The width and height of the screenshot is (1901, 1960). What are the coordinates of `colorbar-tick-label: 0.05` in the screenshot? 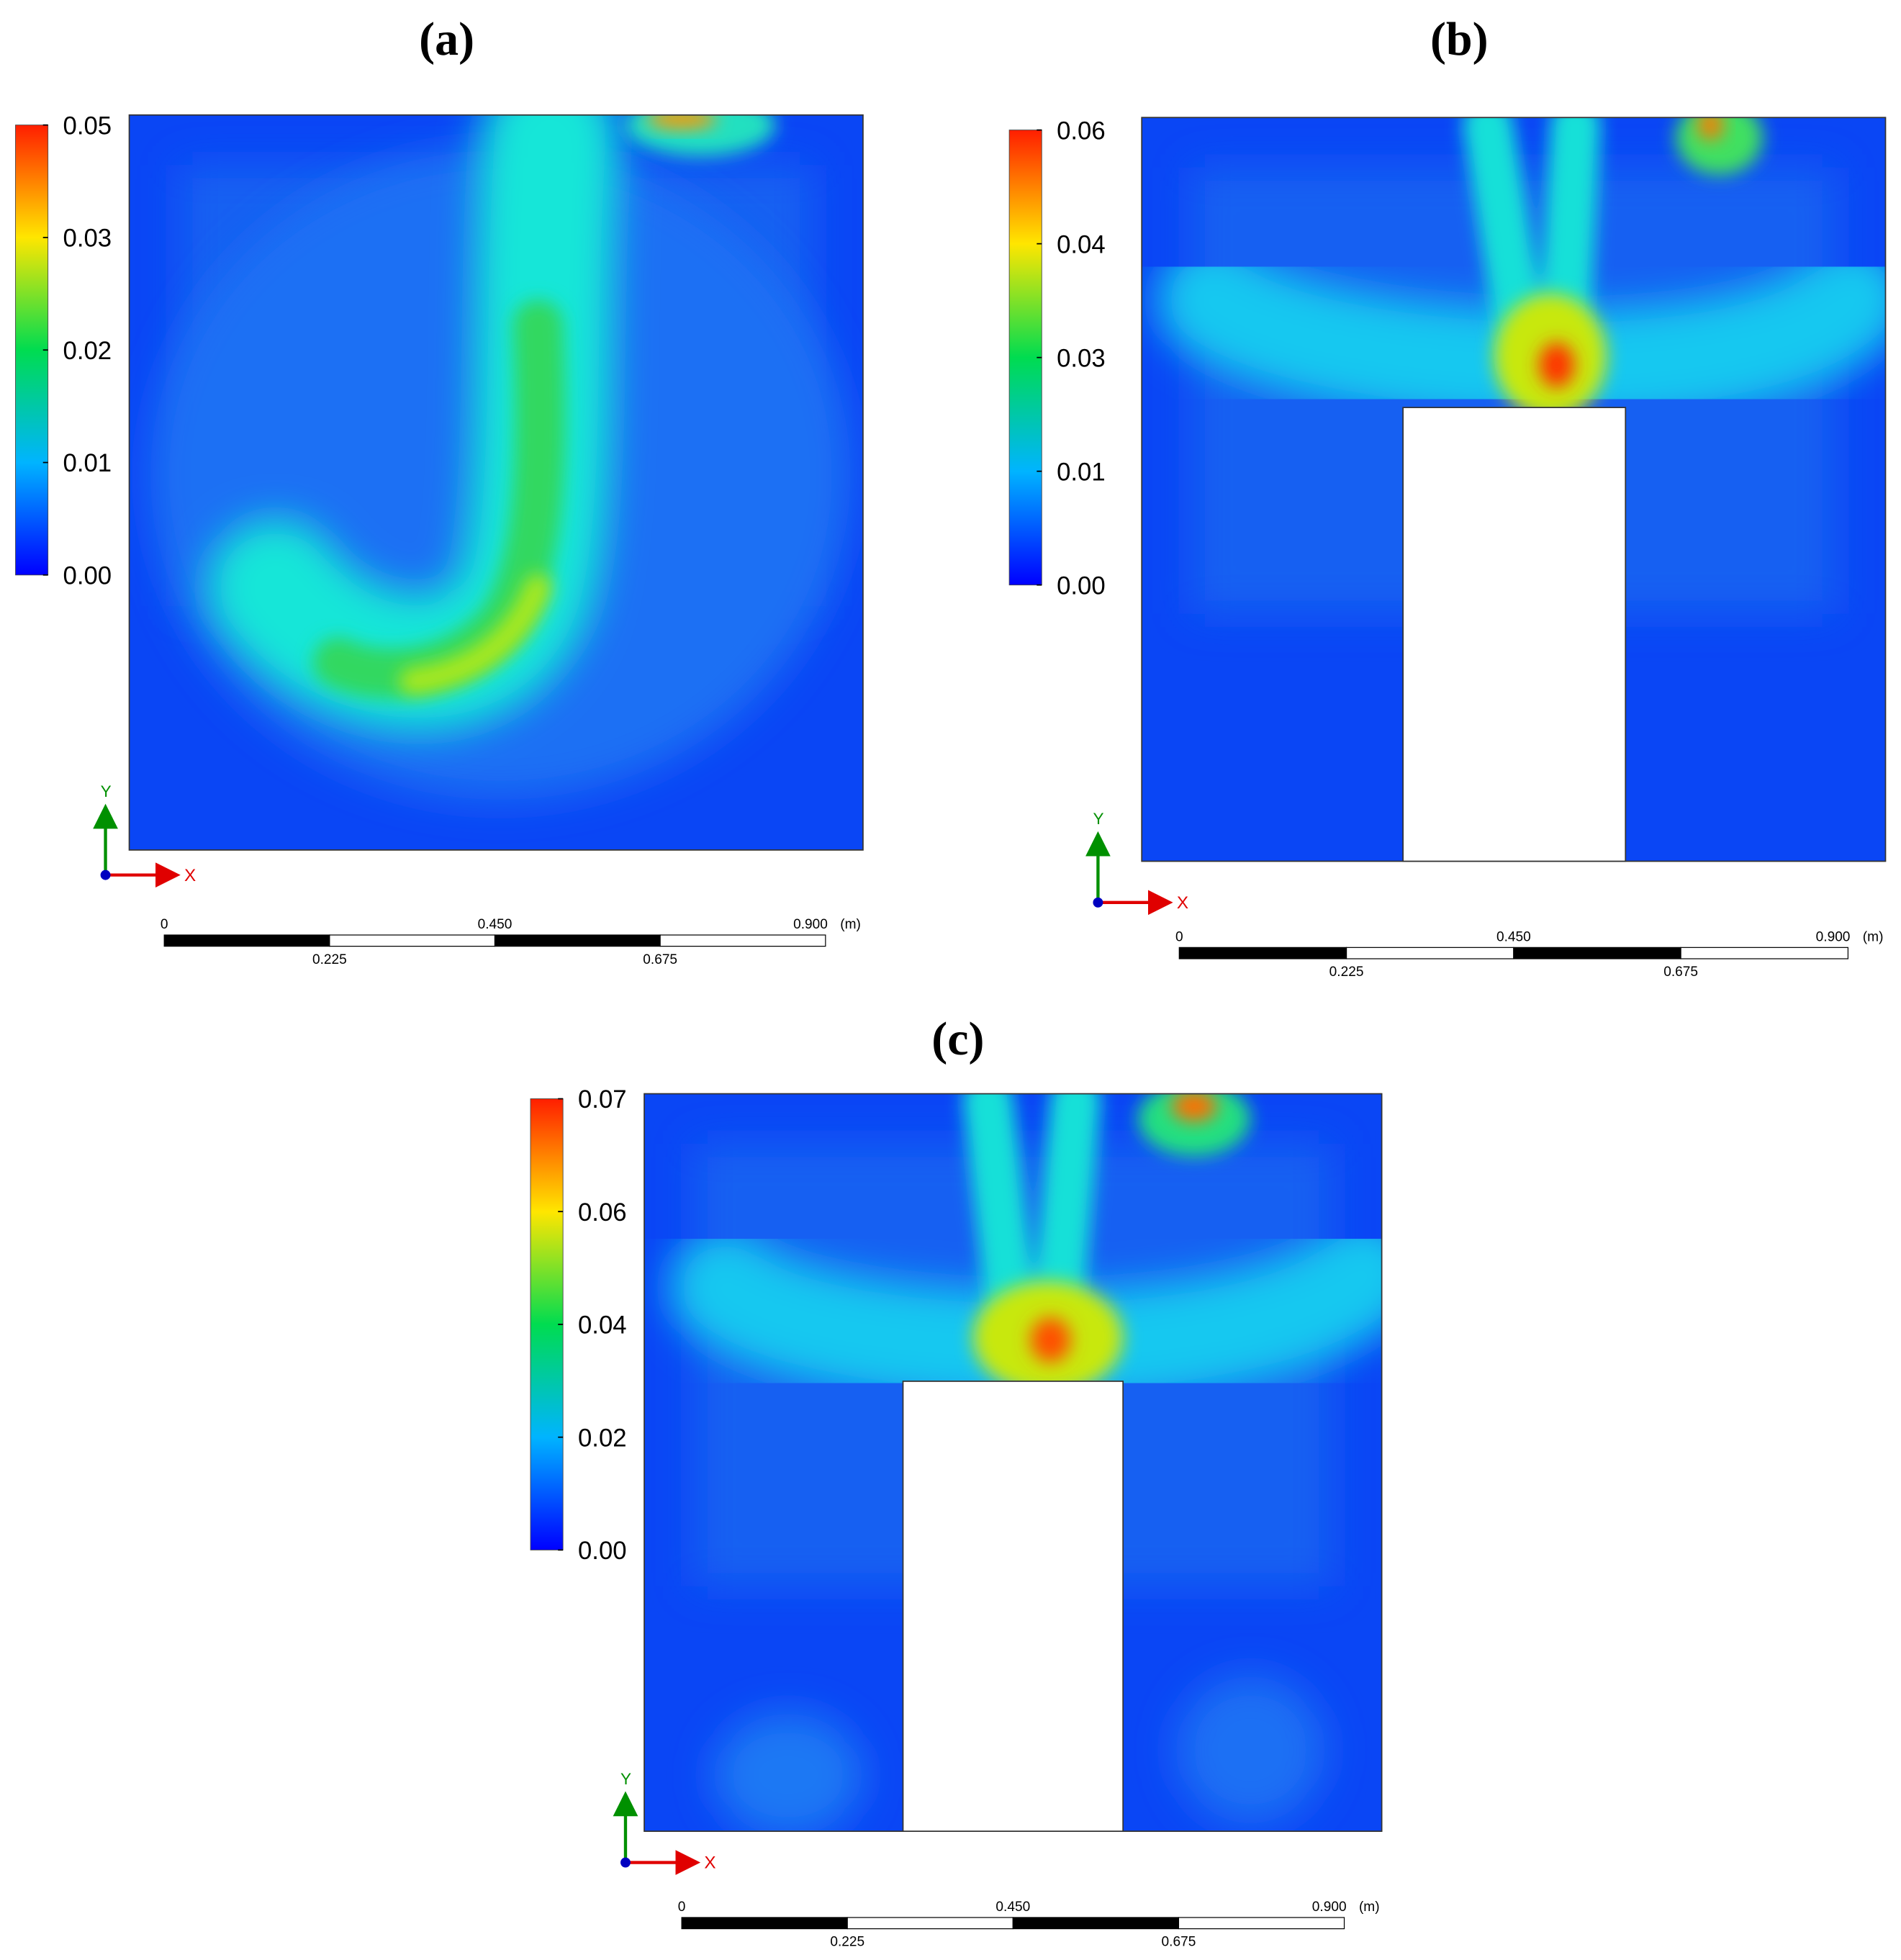 It's located at (88, 126).